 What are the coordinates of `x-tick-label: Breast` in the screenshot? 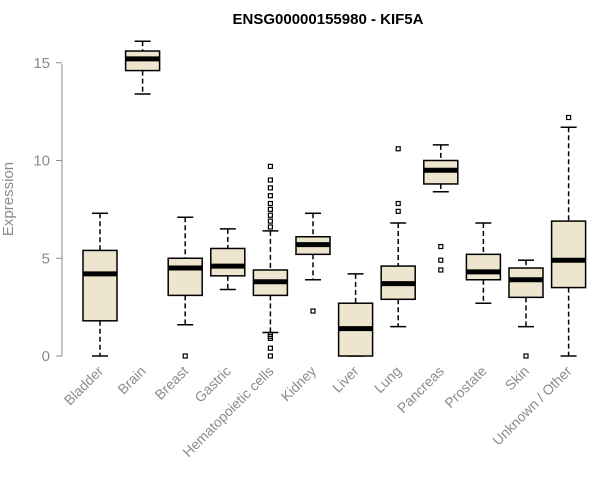 It's located at (171, 383).